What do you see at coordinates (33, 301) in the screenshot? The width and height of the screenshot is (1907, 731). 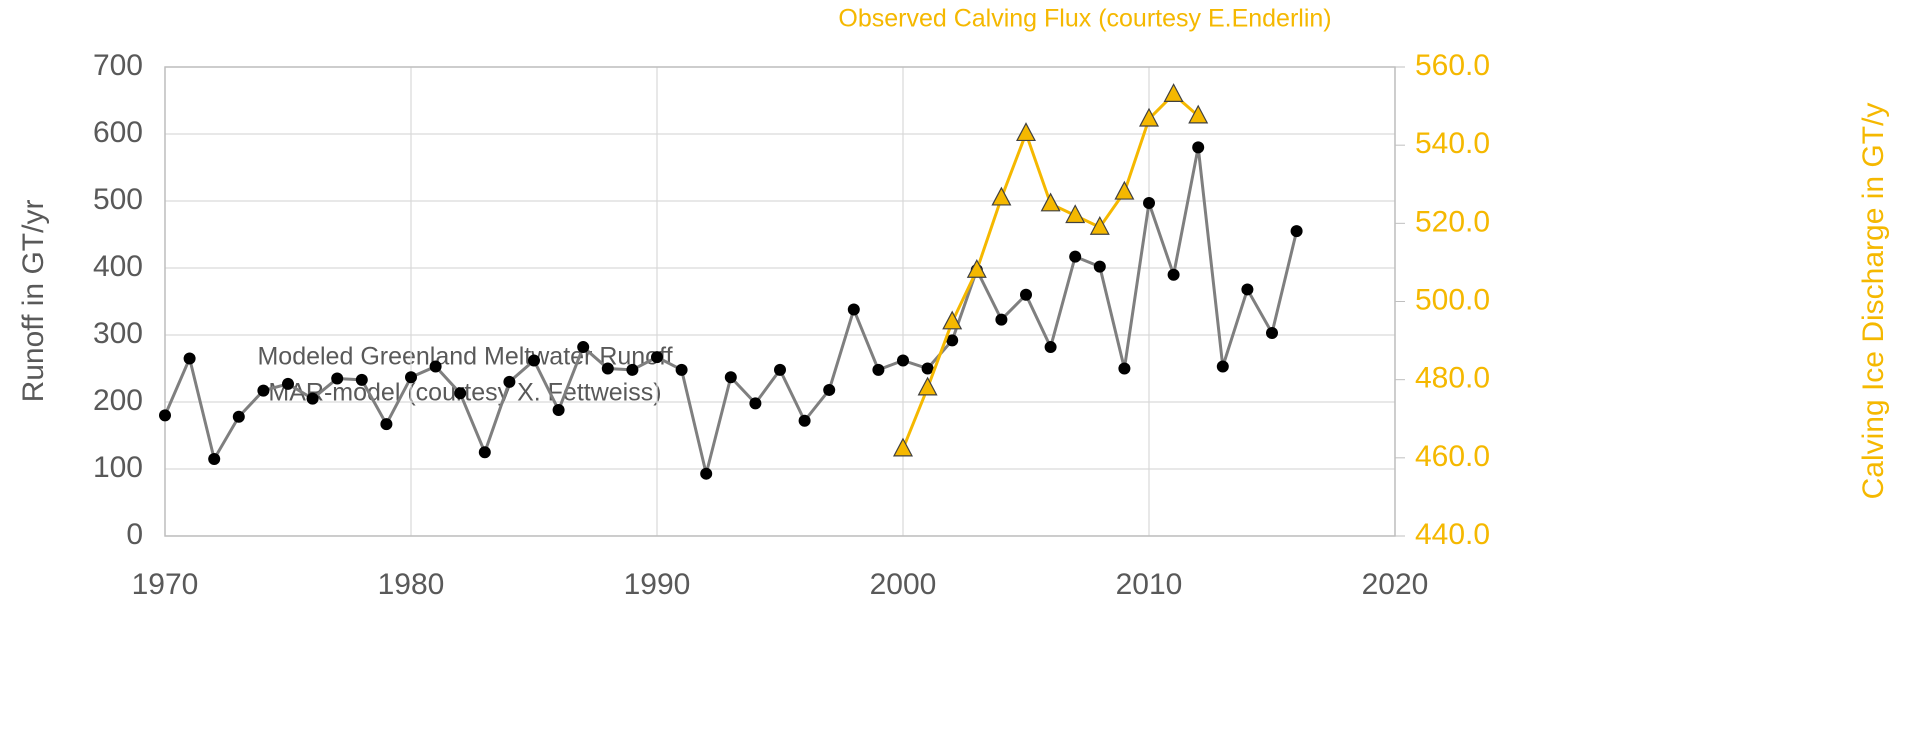 I see `y-axis-label: Runoff in GT/yr` at bounding box center [33, 301].